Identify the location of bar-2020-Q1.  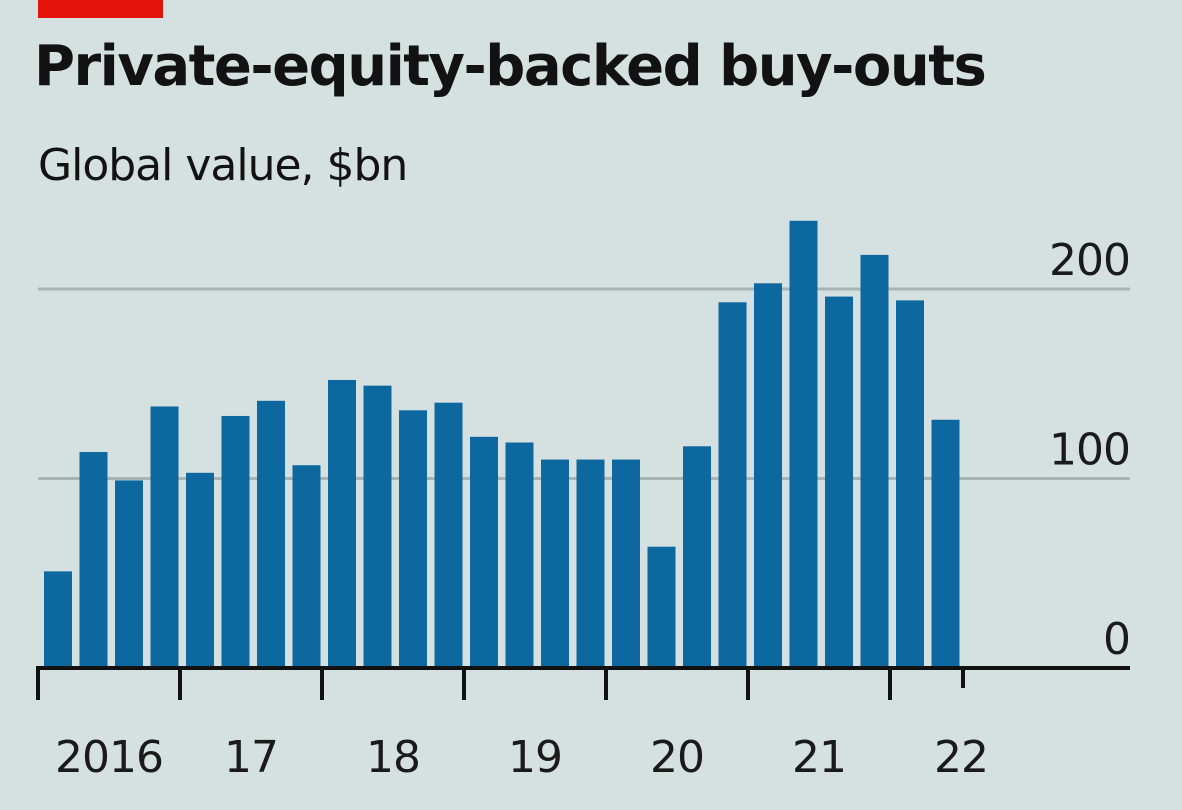
(626, 563).